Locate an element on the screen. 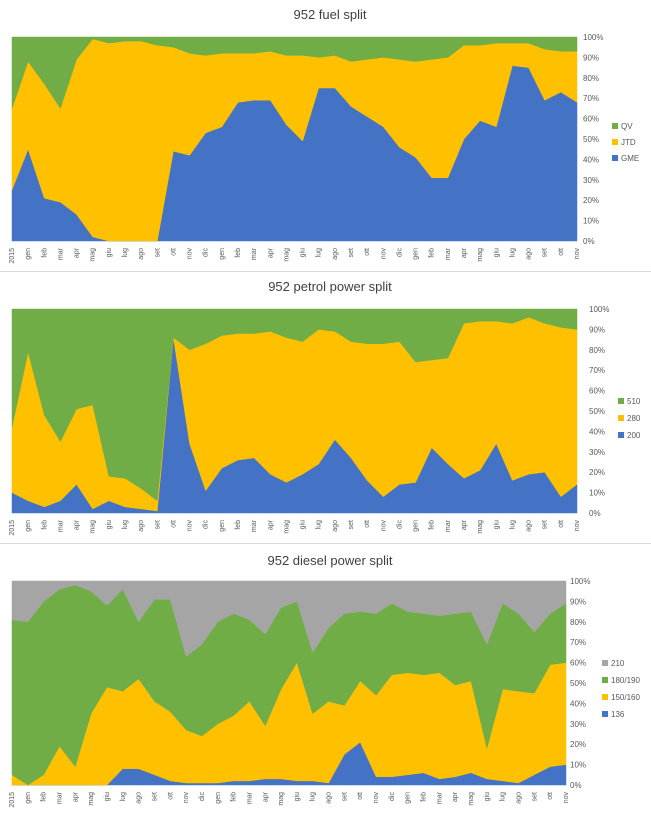 Image resolution: width=651 pixels, height=817 pixels. y-tick-label: 60% is located at coordinates (591, 119).